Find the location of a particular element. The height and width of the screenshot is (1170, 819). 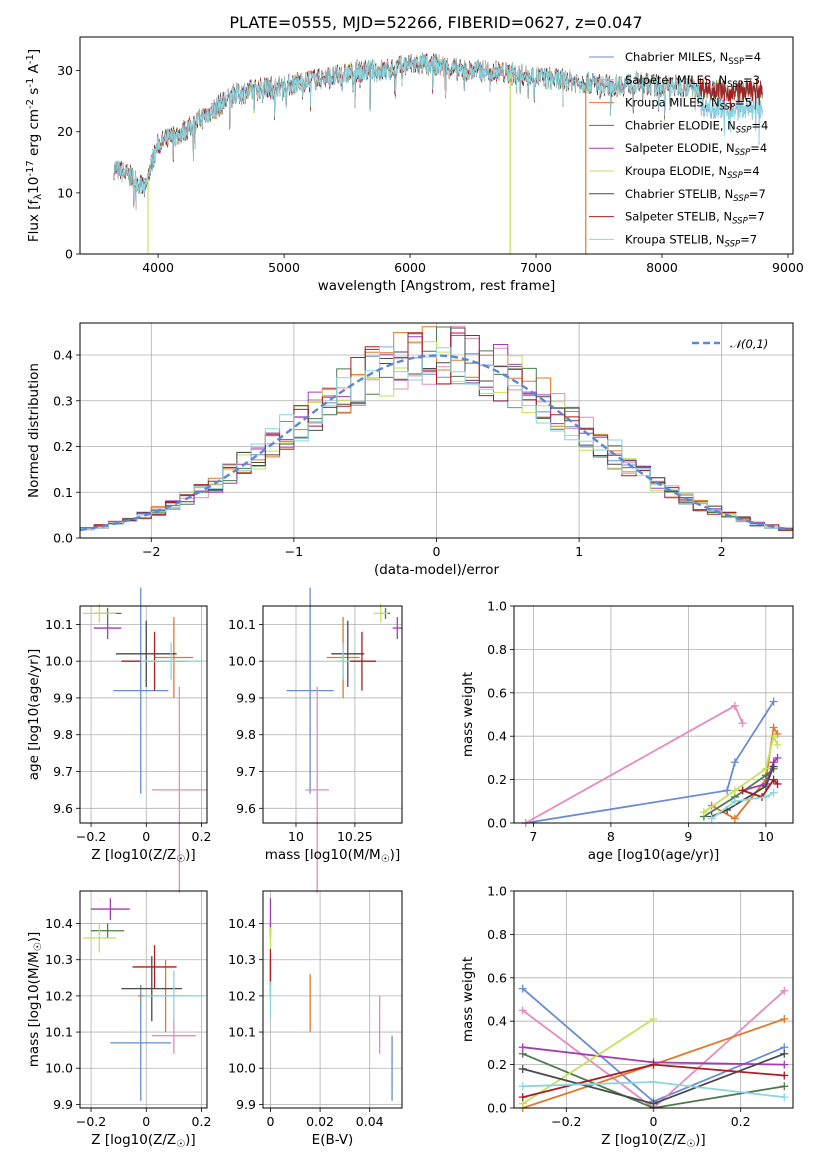

tick-label-x: 8 is located at coordinates (611, 836).